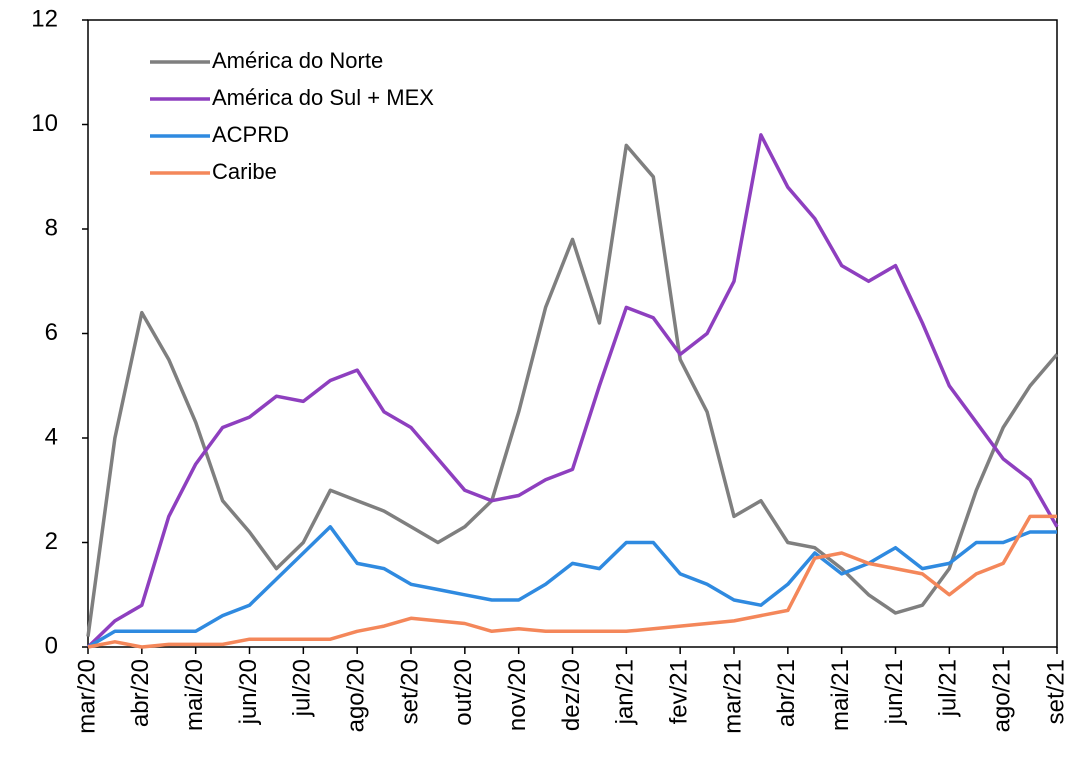  What do you see at coordinates (786, 693) in the screenshot?
I see `x-tick-label: abr/21` at bounding box center [786, 693].